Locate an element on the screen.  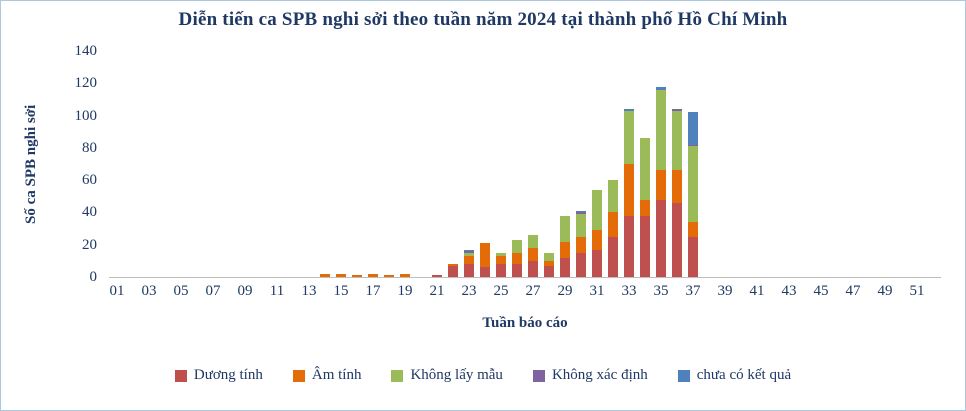
x-tick-label: 31 is located at coordinates (597, 291).